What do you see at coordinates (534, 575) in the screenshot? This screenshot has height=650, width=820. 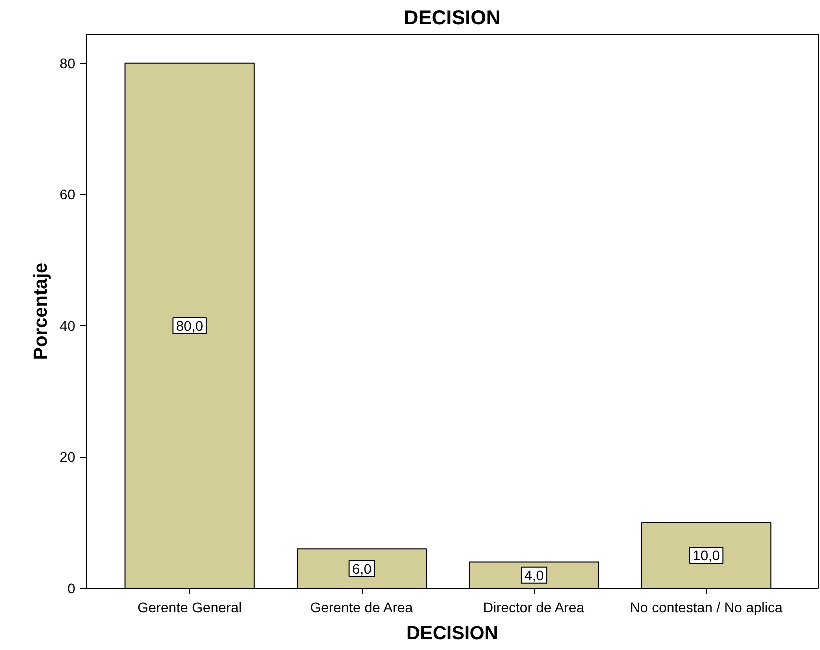 I see `data-label: 4,0` at bounding box center [534, 575].